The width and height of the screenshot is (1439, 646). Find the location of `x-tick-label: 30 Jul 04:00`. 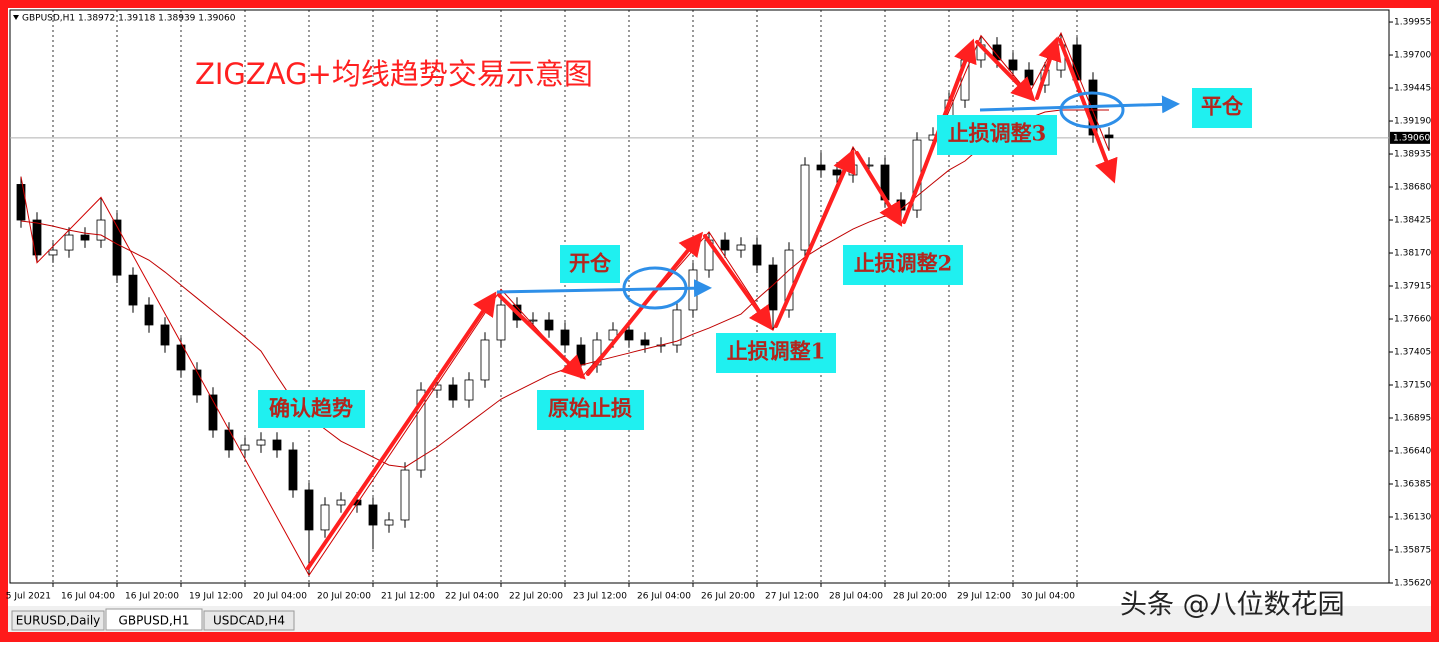

x-tick-label: 30 Jul 04:00 is located at coordinates (1048, 597).